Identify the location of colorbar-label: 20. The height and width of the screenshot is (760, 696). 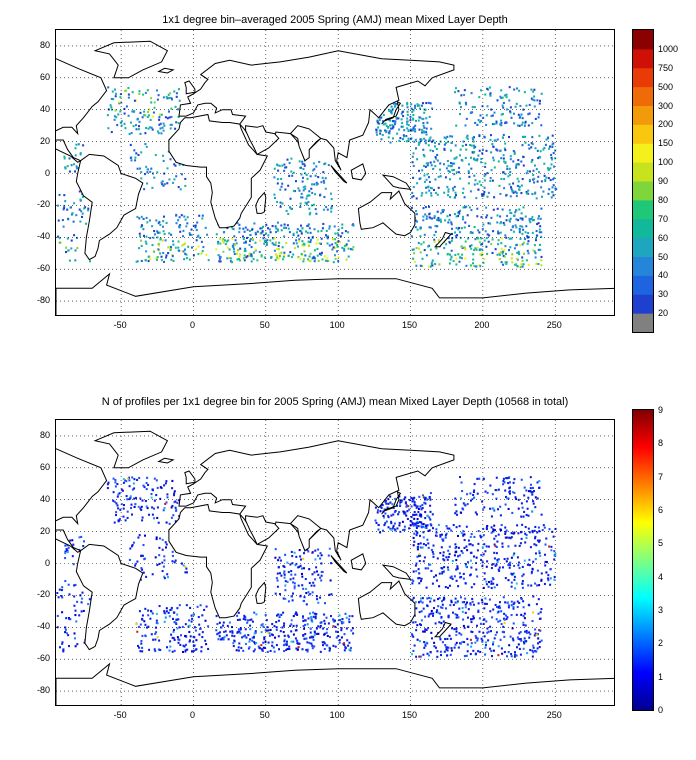
(663, 313).